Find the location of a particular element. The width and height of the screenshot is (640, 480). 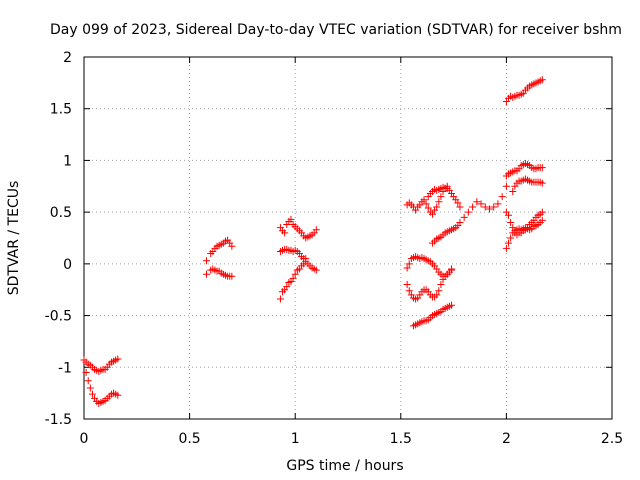

y-tick-label: 1 is located at coordinates (67, 161).